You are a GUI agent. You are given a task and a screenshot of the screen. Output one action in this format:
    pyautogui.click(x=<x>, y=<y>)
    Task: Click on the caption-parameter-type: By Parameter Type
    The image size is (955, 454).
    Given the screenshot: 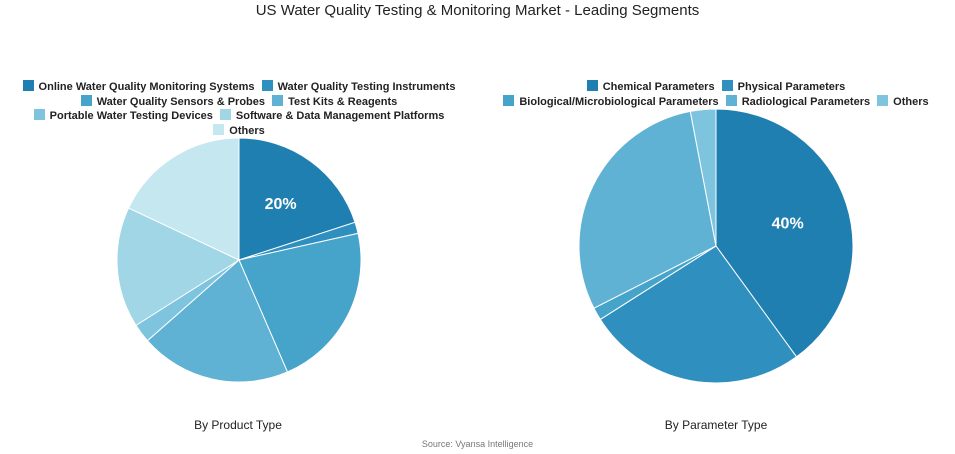 What is the action you would take?
    pyautogui.click(x=716, y=425)
    